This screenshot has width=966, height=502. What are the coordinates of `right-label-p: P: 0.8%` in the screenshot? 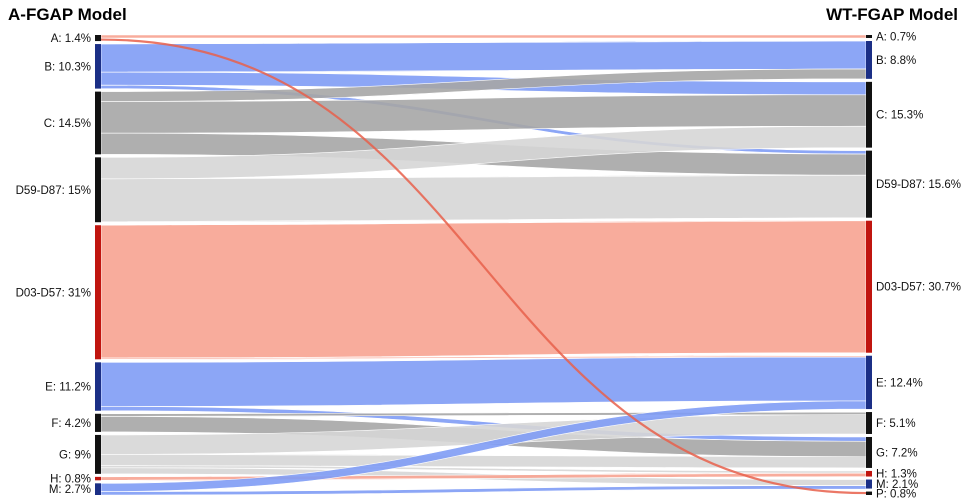 It's located at (896, 494).